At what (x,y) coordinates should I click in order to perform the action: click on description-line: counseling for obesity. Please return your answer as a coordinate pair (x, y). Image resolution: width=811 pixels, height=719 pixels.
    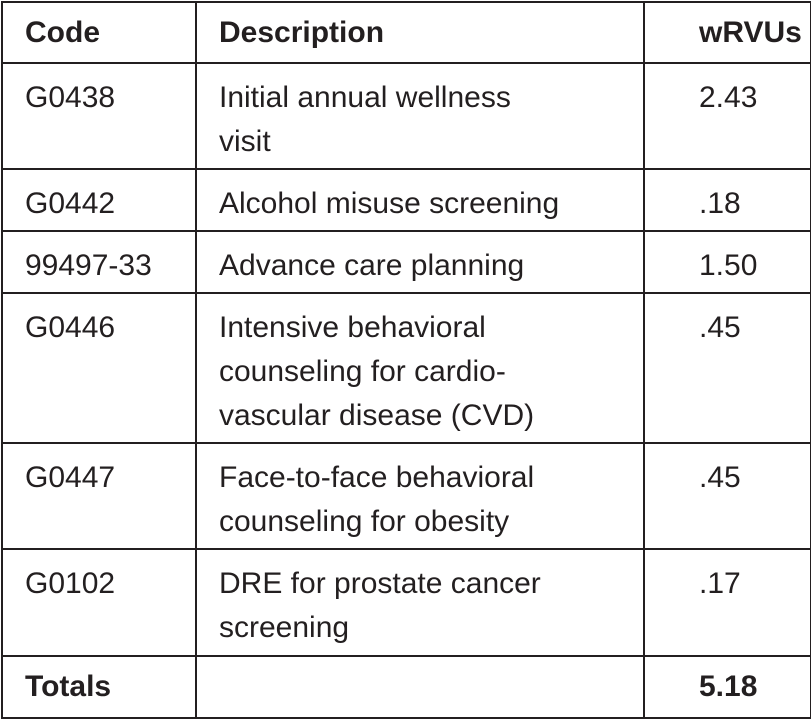
    Looking at the image, I should click on (364, 521).